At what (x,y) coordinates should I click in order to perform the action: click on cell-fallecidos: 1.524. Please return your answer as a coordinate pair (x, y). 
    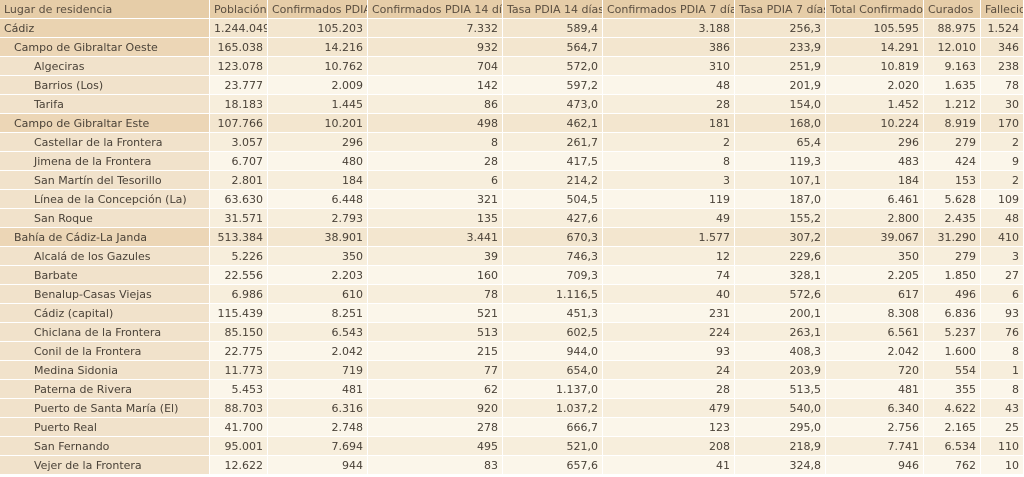
    Looking at the image, I should click on (1002, 28).